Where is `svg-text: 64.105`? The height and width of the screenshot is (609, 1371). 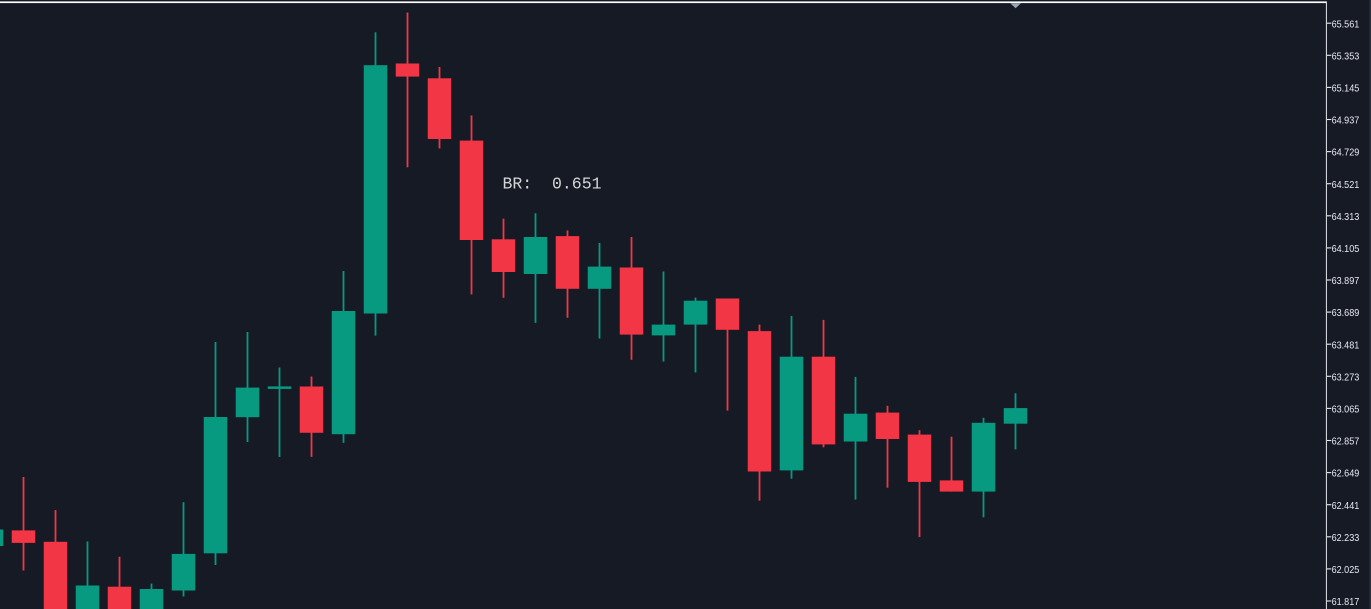
svg-text: 64.105 is located at coordinates (1346, 249).